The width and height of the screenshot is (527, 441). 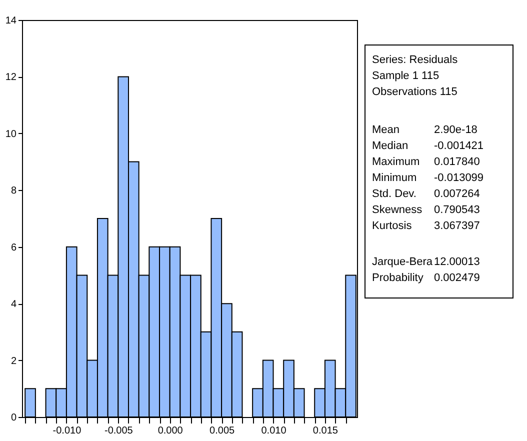 What do you see at coordinates (13, 304) in the screenshot?
I see `y-tick-label: 4` at bounding box center [13, 304].